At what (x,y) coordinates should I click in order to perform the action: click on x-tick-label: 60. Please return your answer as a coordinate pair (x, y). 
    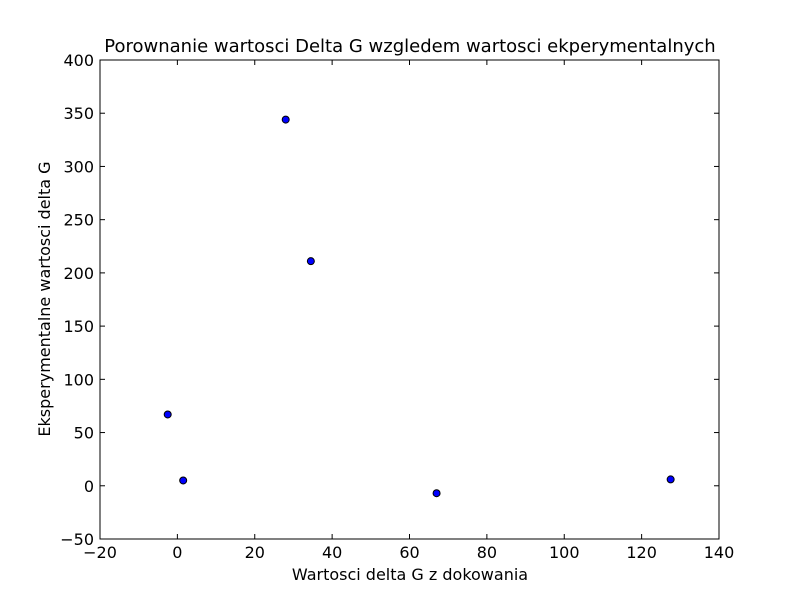
    Looking at the image, I should click on (409, 552).